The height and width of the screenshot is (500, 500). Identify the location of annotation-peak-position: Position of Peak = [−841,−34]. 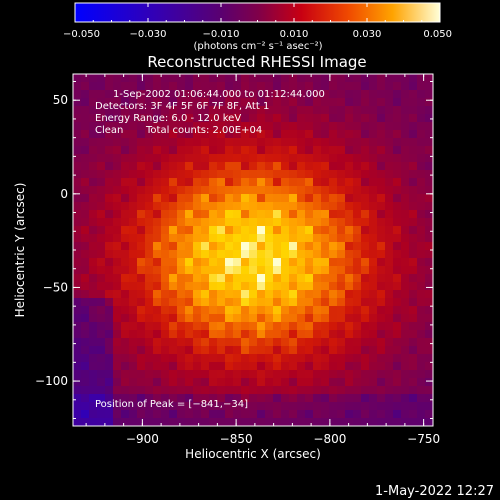
(171, 404).